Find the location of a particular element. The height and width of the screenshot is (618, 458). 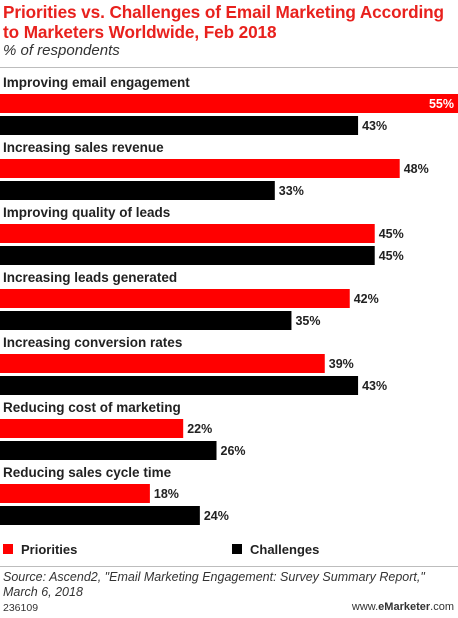

data-label-challenges: 24% is located at coordinates (216, 516).